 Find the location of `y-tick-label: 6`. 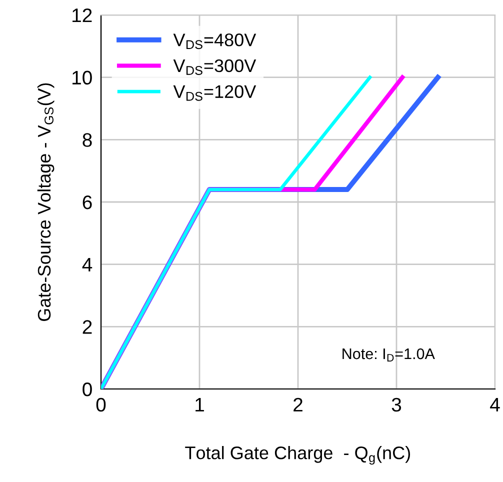

y-tick-label: 6 is located at coordinates (87, 202).